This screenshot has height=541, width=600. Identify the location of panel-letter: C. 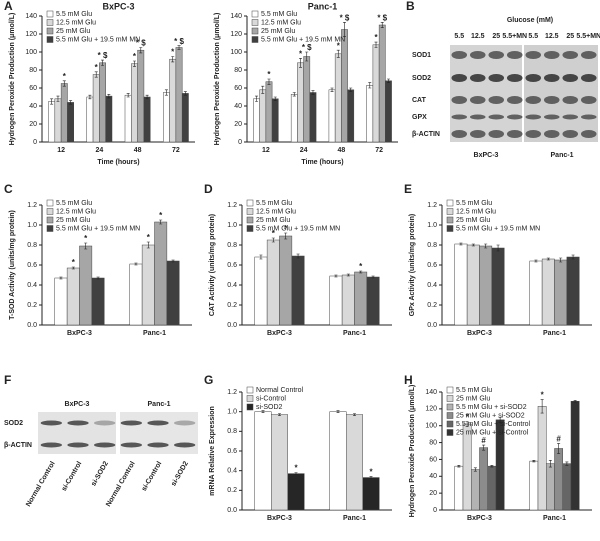
(8, 189).